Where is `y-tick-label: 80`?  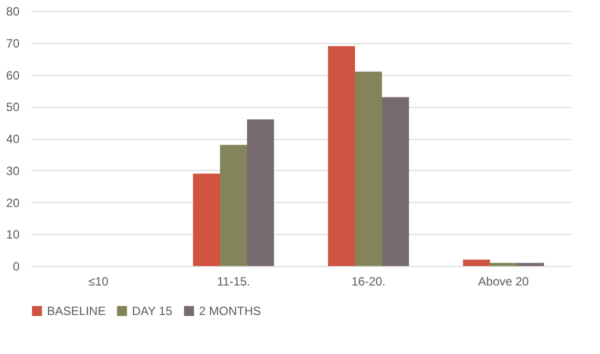 y-tick-label: 80 is located at coordinates (13, 11).